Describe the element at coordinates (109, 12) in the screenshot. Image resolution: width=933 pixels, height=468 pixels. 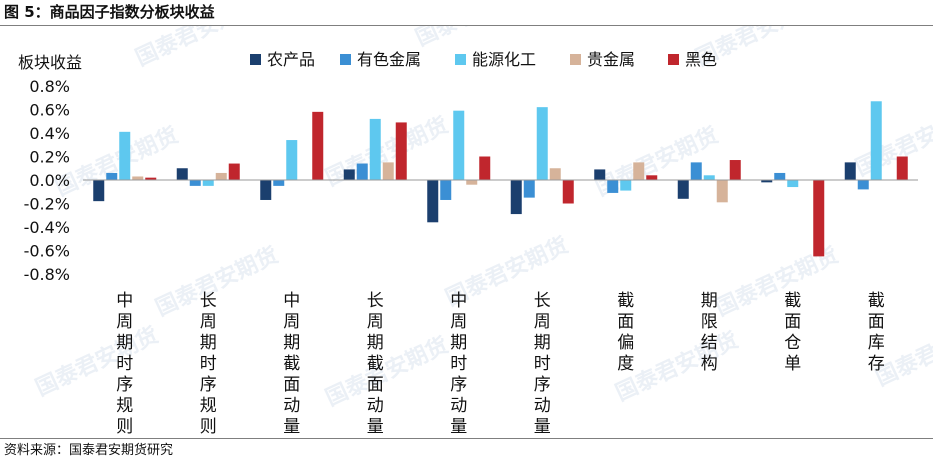
I see `figure-title: 图 5：商品因子指数分板块收益` at that location.